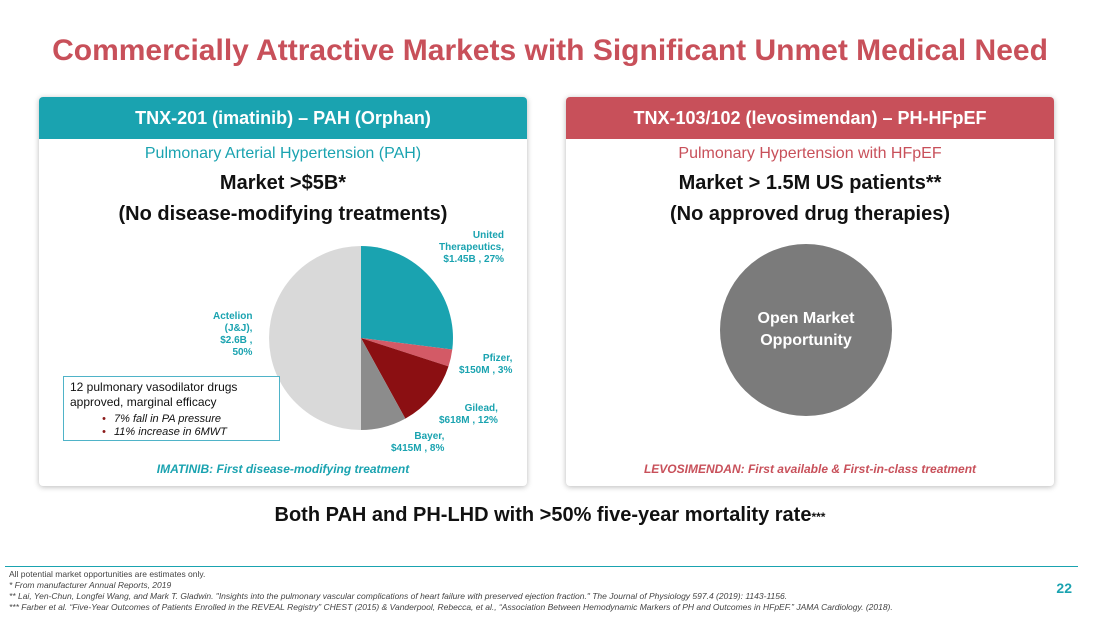 The image size is (1100, 619). Describe the element at coordinates (283, 153) in the screenshot. I see `pah-subtitle: Pulmonary Arterial Hypertension (PAH)` at that location.